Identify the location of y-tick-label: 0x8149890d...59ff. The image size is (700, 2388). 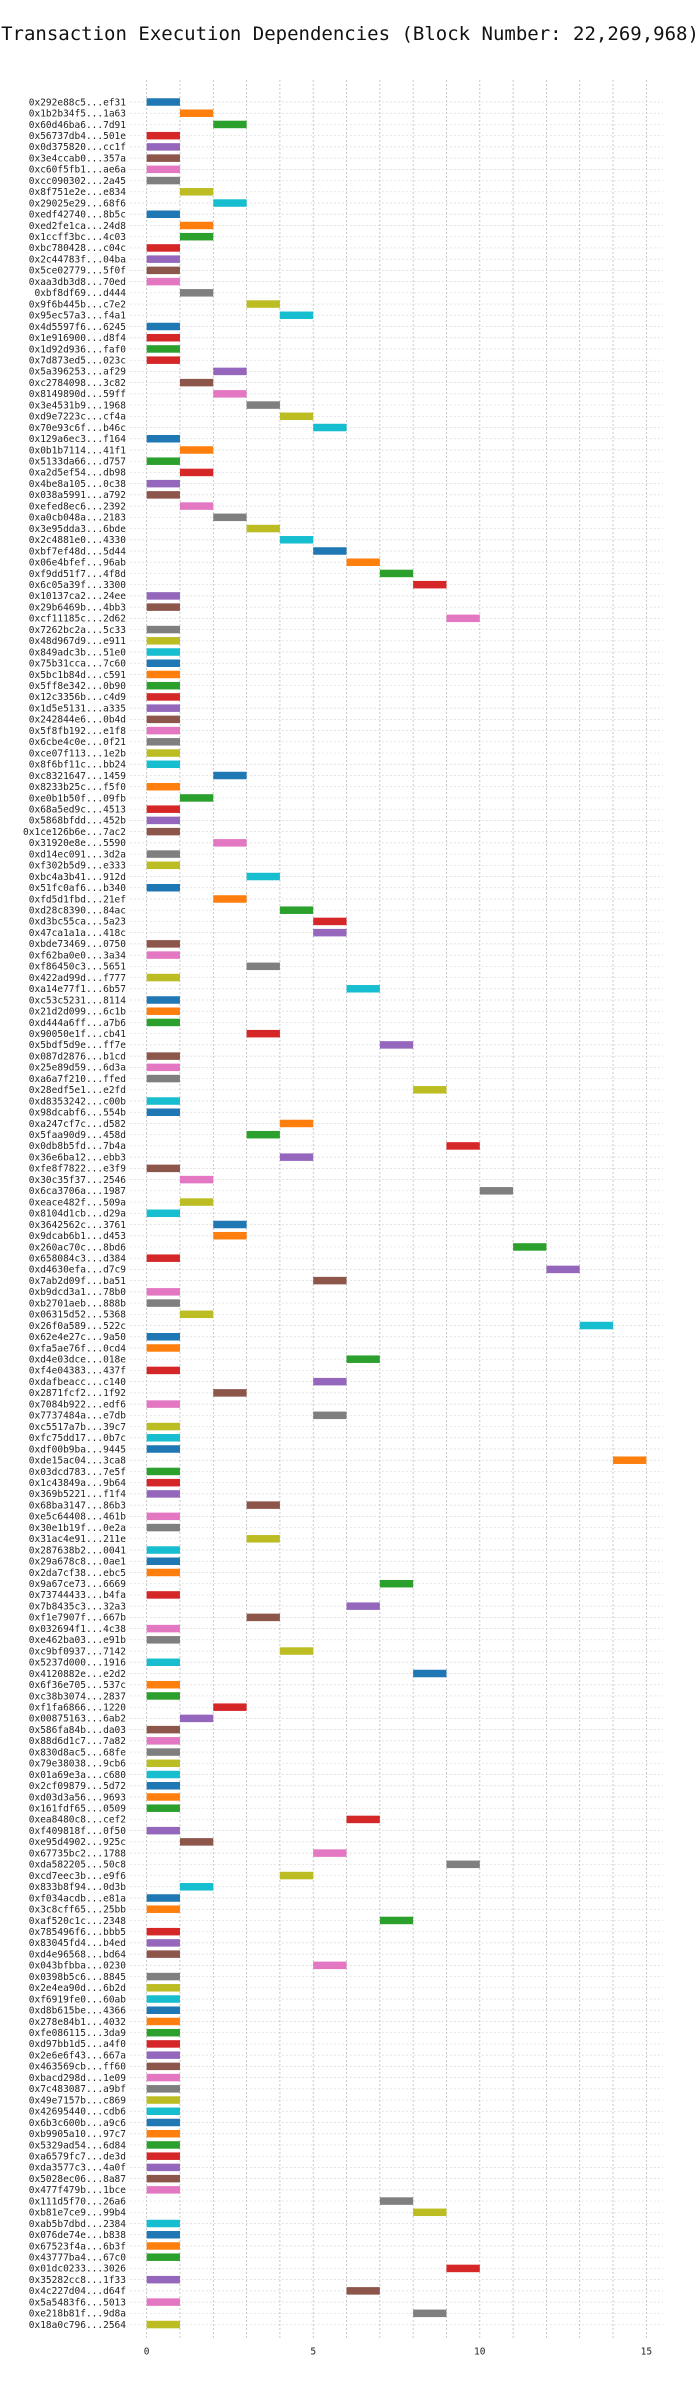
(77, 394).